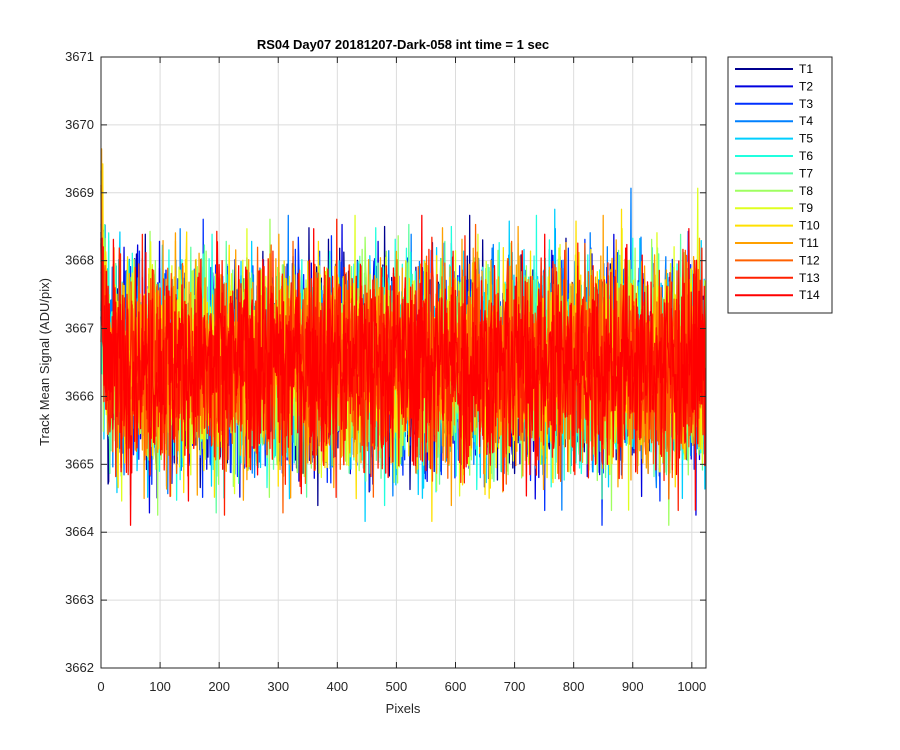 The width and height of the screenshot is (900, 750). I want to click on y-tick-label: 3671, so click(79, 56).